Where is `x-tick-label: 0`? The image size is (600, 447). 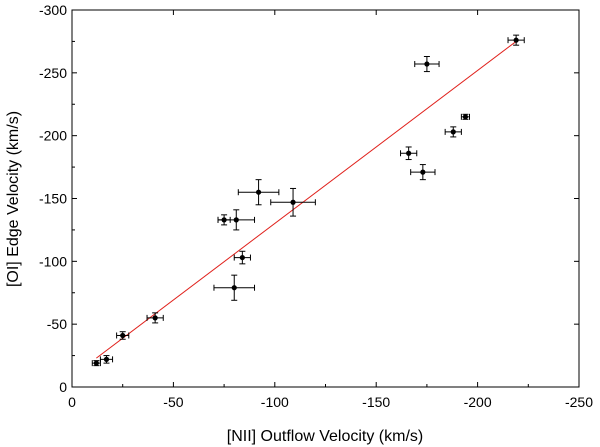 x-tick-label: 0 is located at coordinates (72, 402).